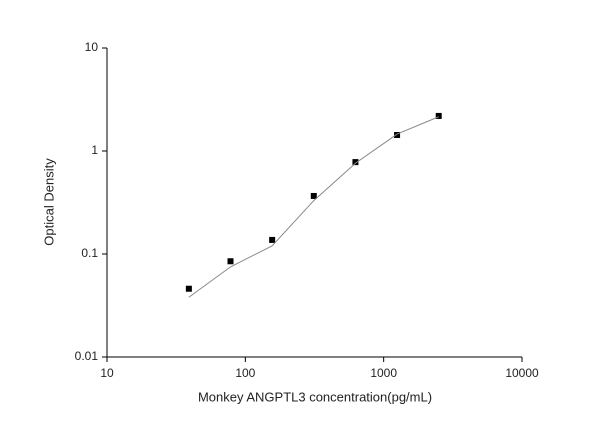  What do you see at coordinates (383, 373) in the screenshot?
I see `x-tick-label: 1000` at bounding box center [383, 373].